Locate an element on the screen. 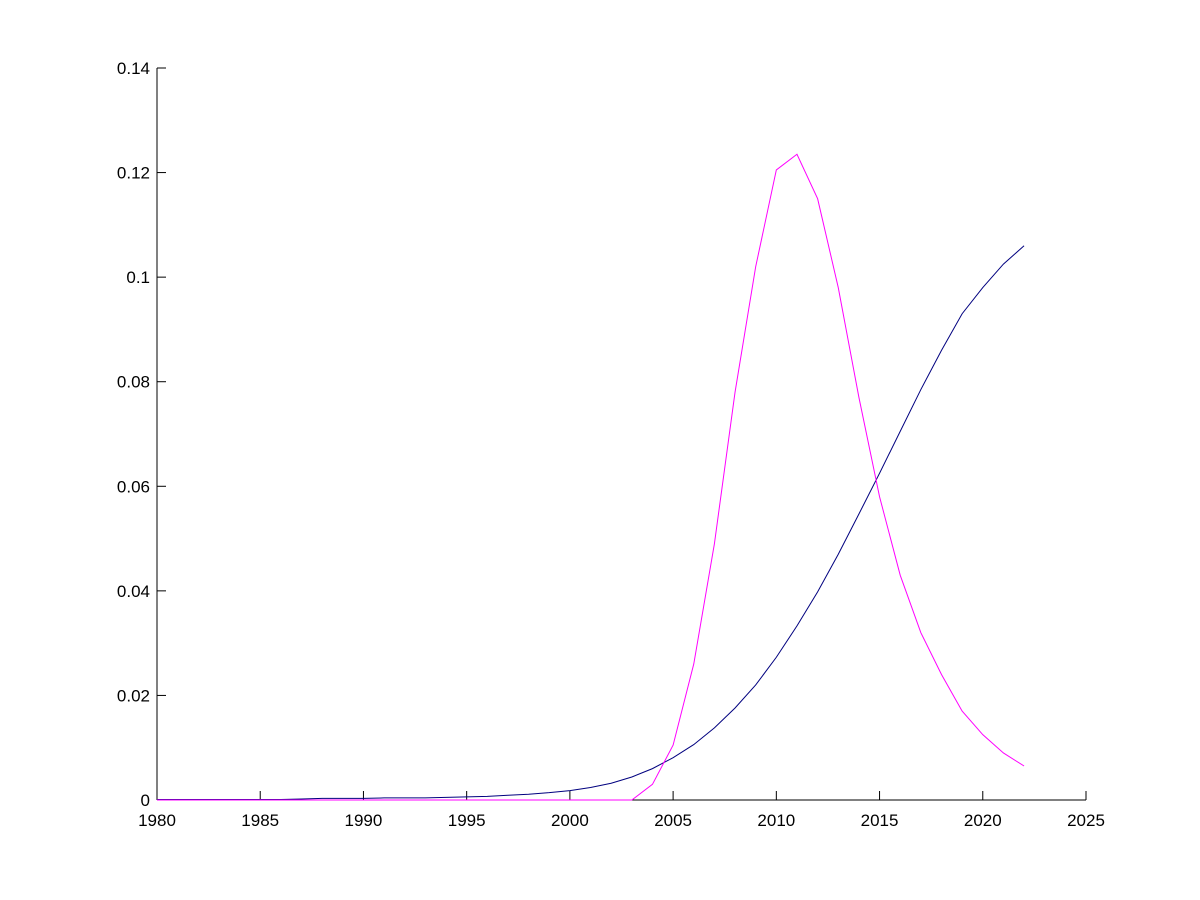  x-tick-label: 2020 is located at coordinates (983, 820).